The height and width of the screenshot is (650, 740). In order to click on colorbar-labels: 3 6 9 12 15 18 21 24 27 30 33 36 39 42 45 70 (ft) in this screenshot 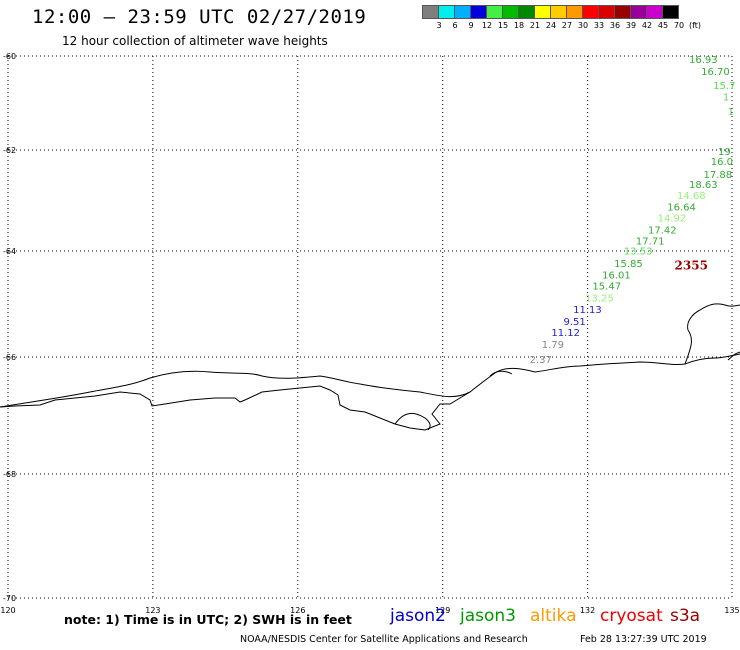, I will do `click(581, 27)`.